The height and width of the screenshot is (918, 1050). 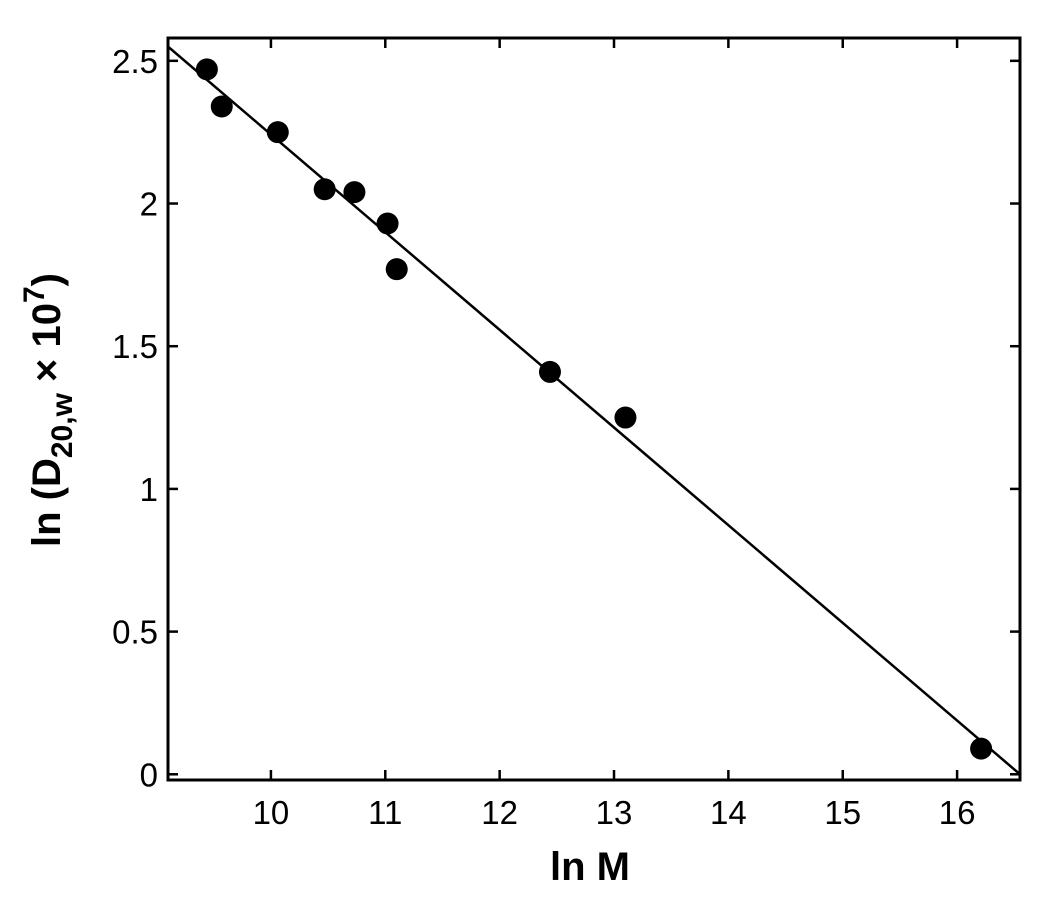 I want to click on x-axis-title: ln M, so click(x=590, y=867).